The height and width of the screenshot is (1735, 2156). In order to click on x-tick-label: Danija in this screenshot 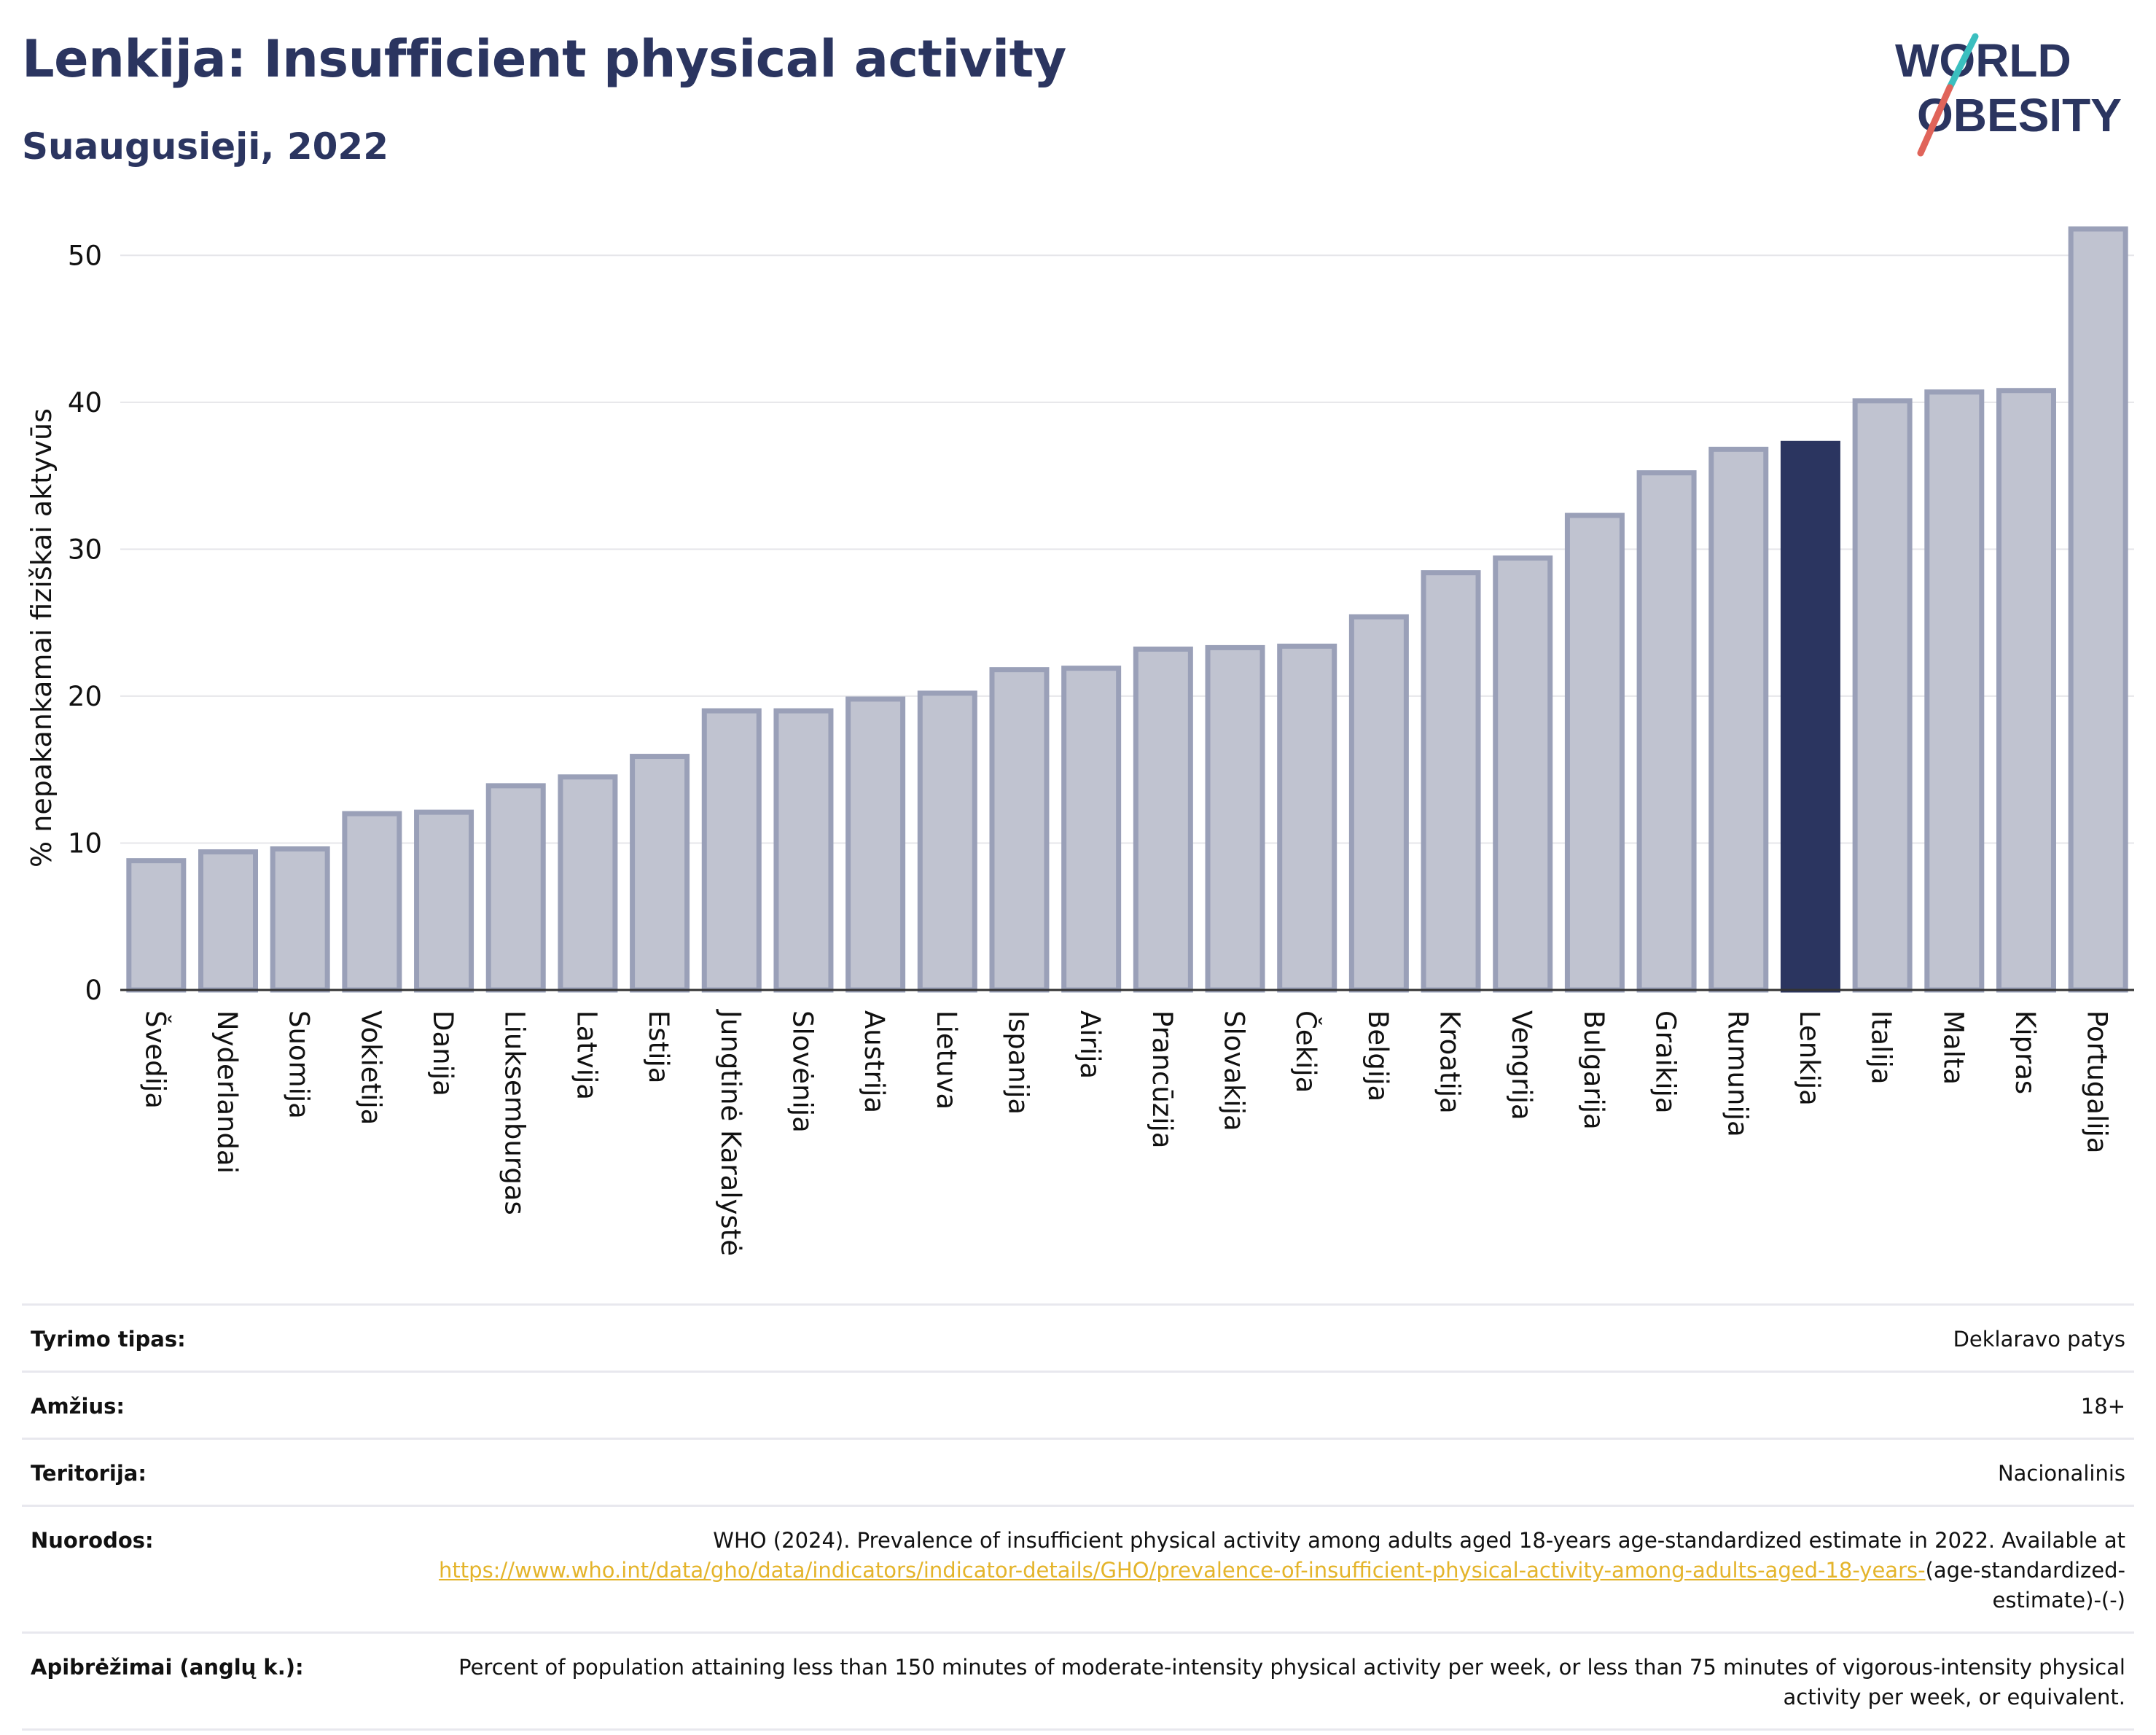, I will do `click(442, 1053)`.